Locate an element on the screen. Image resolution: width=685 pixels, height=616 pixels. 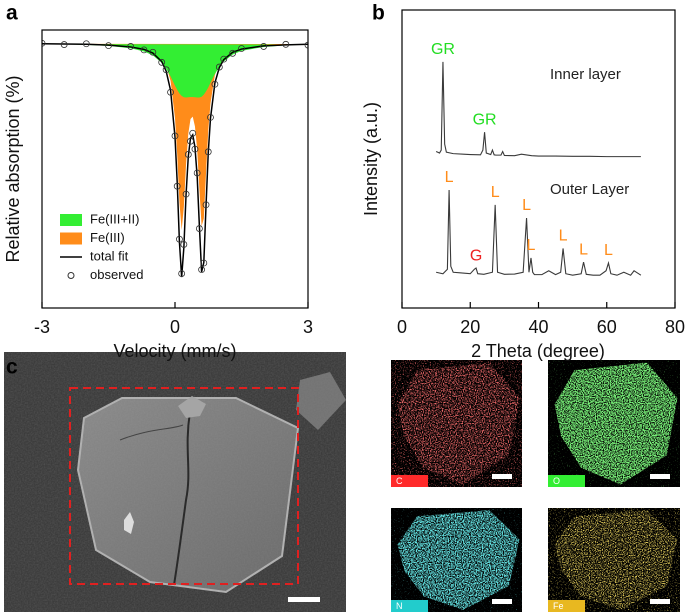
legend-label: Fe(III) is located at coordinates (107, 237).